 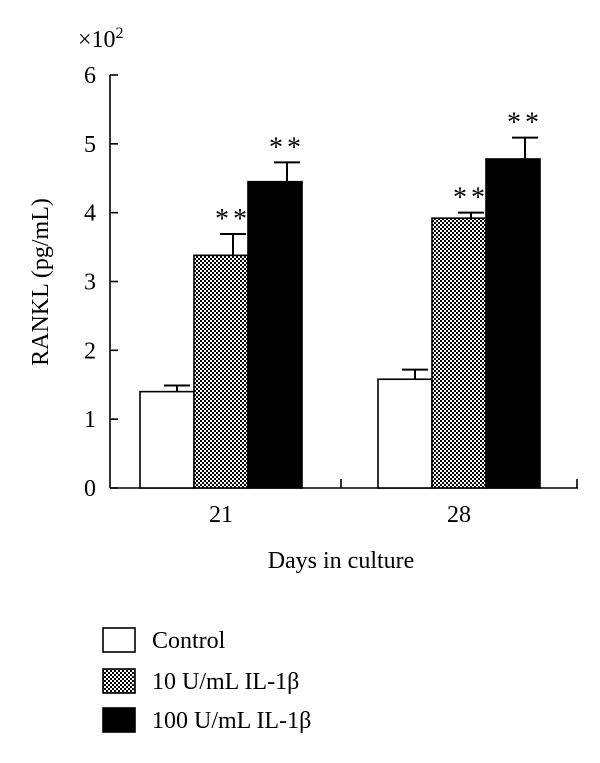 I want to click on y-tick-label: 6, so click(x=90, y=76).